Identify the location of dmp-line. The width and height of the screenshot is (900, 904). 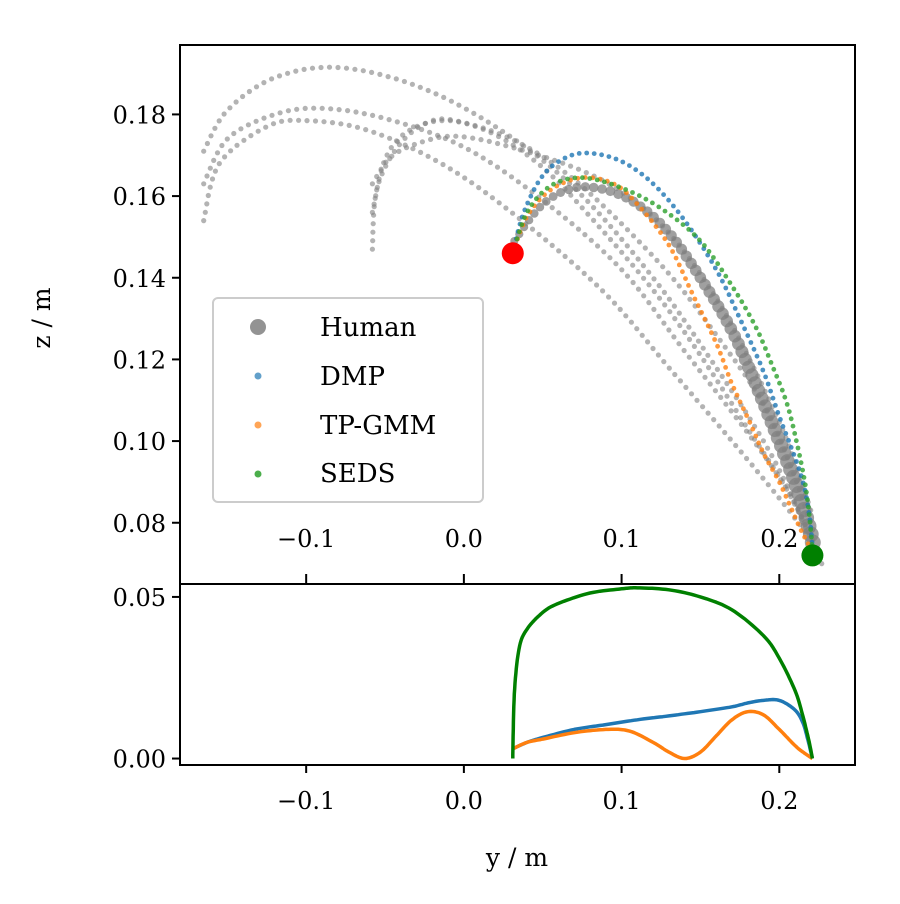
(663, 728).